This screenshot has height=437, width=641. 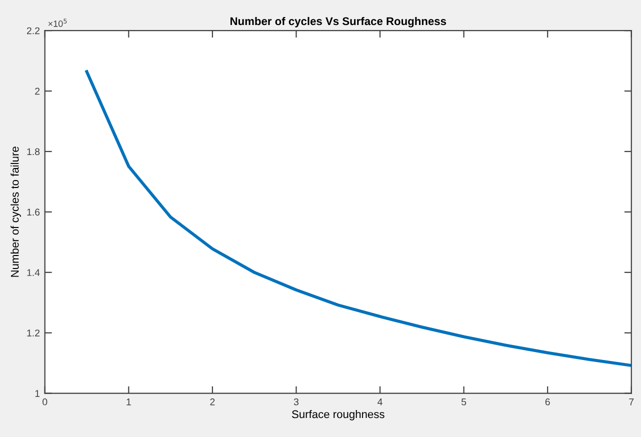 I want to click on chart-title: Number of cycles Vs Surface Roughness, so click(x=338, y=22).